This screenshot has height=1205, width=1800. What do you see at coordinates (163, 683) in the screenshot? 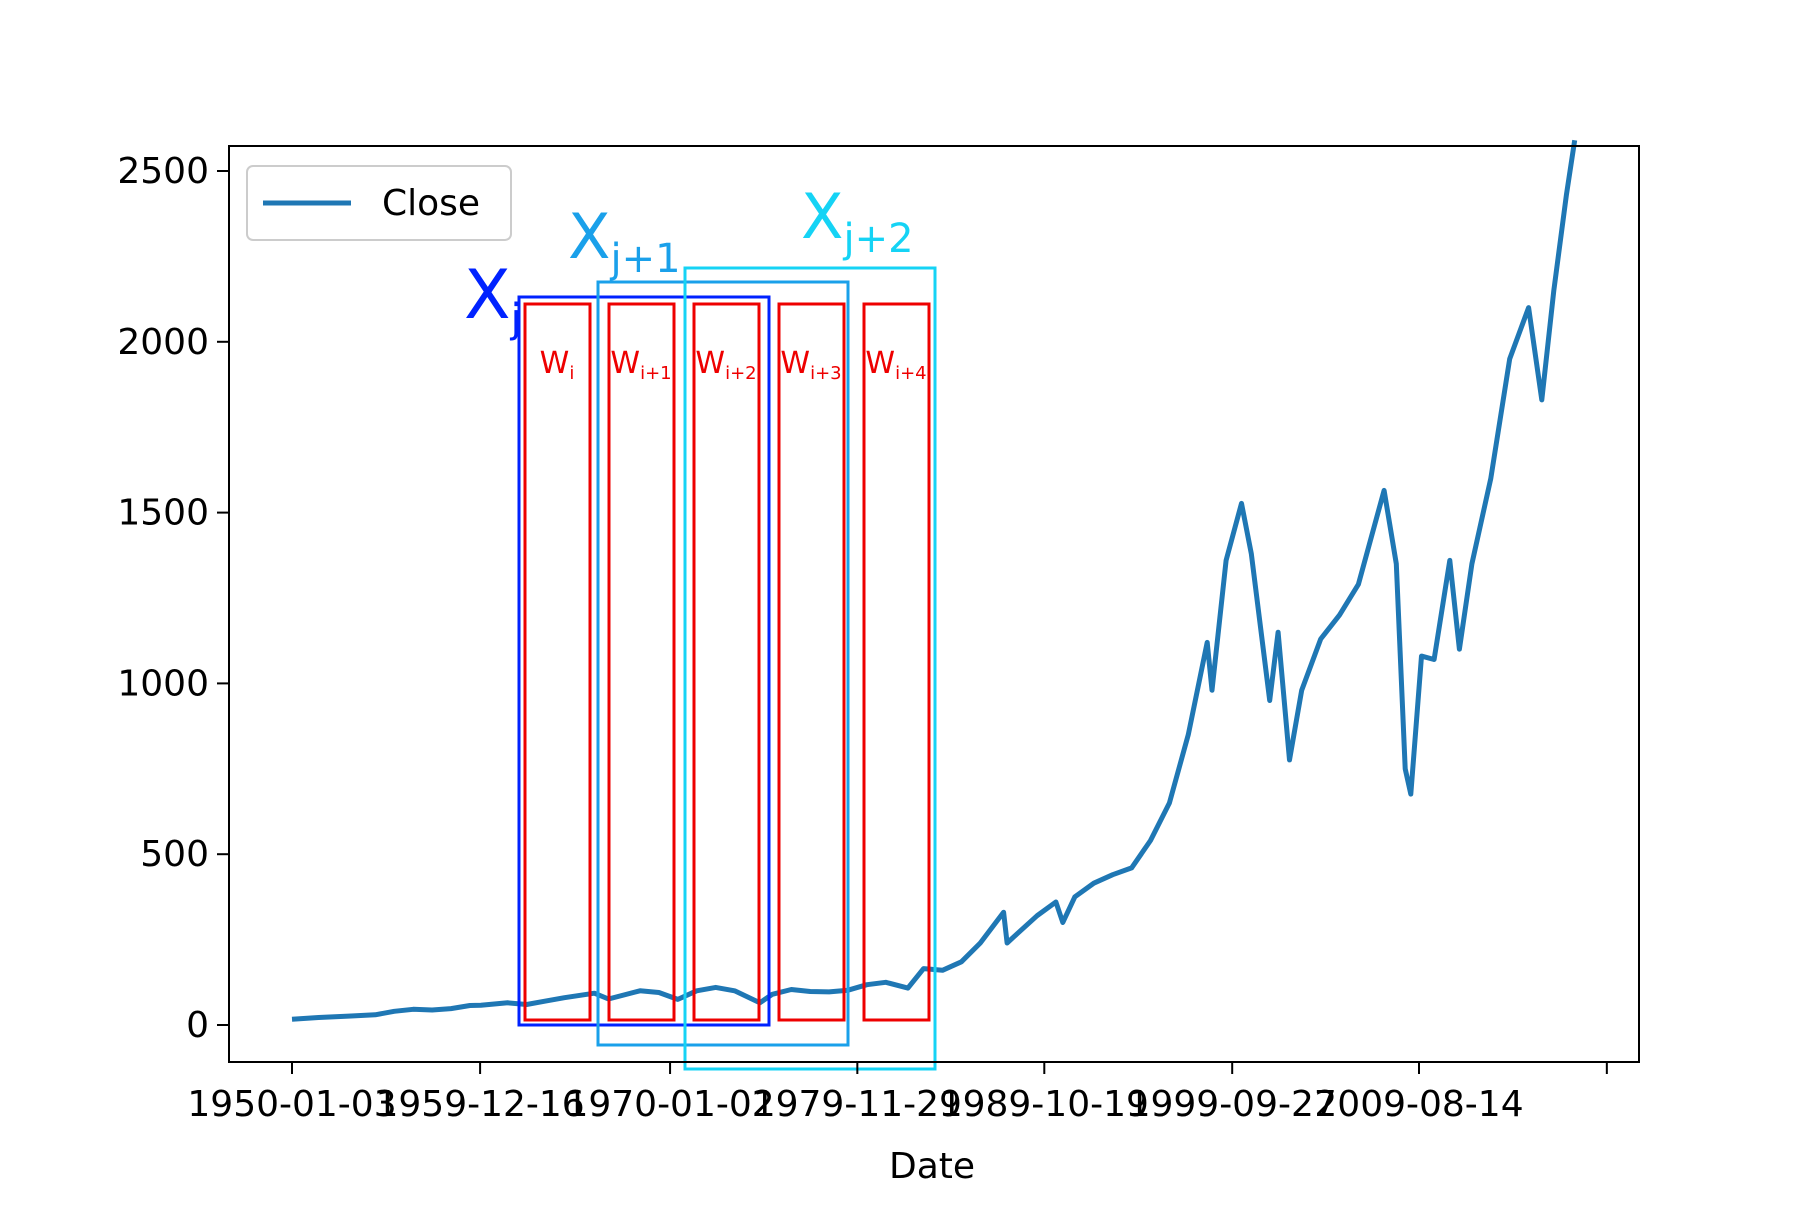
I see `y-tick-label: 1000` at bounding box center [163, 683].